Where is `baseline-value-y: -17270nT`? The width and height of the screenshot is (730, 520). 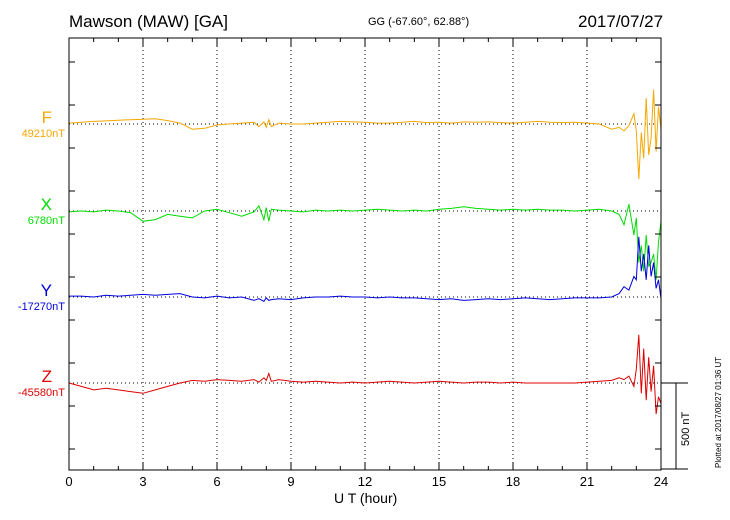 baseline-value-y: -17270nT is located at coordinates (41, 307).